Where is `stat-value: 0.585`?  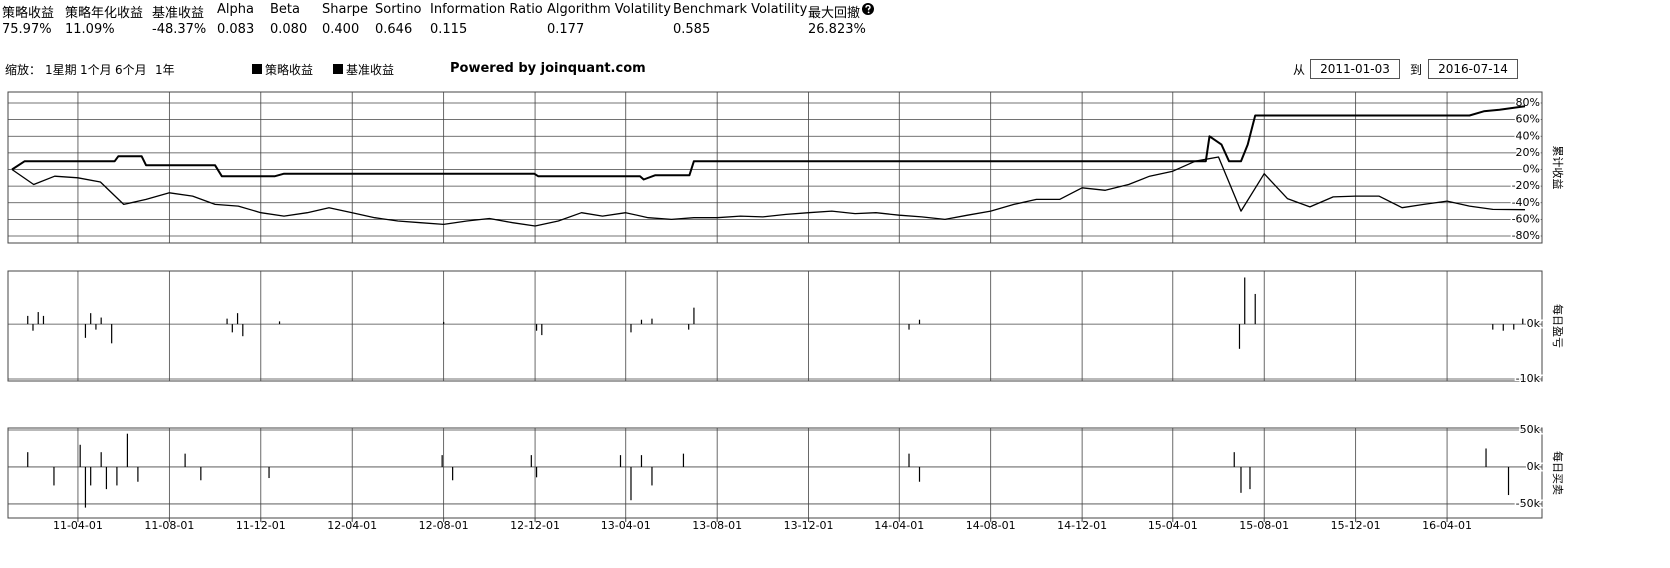 stat-value: 0.585 is located at coordinates (692, 29).